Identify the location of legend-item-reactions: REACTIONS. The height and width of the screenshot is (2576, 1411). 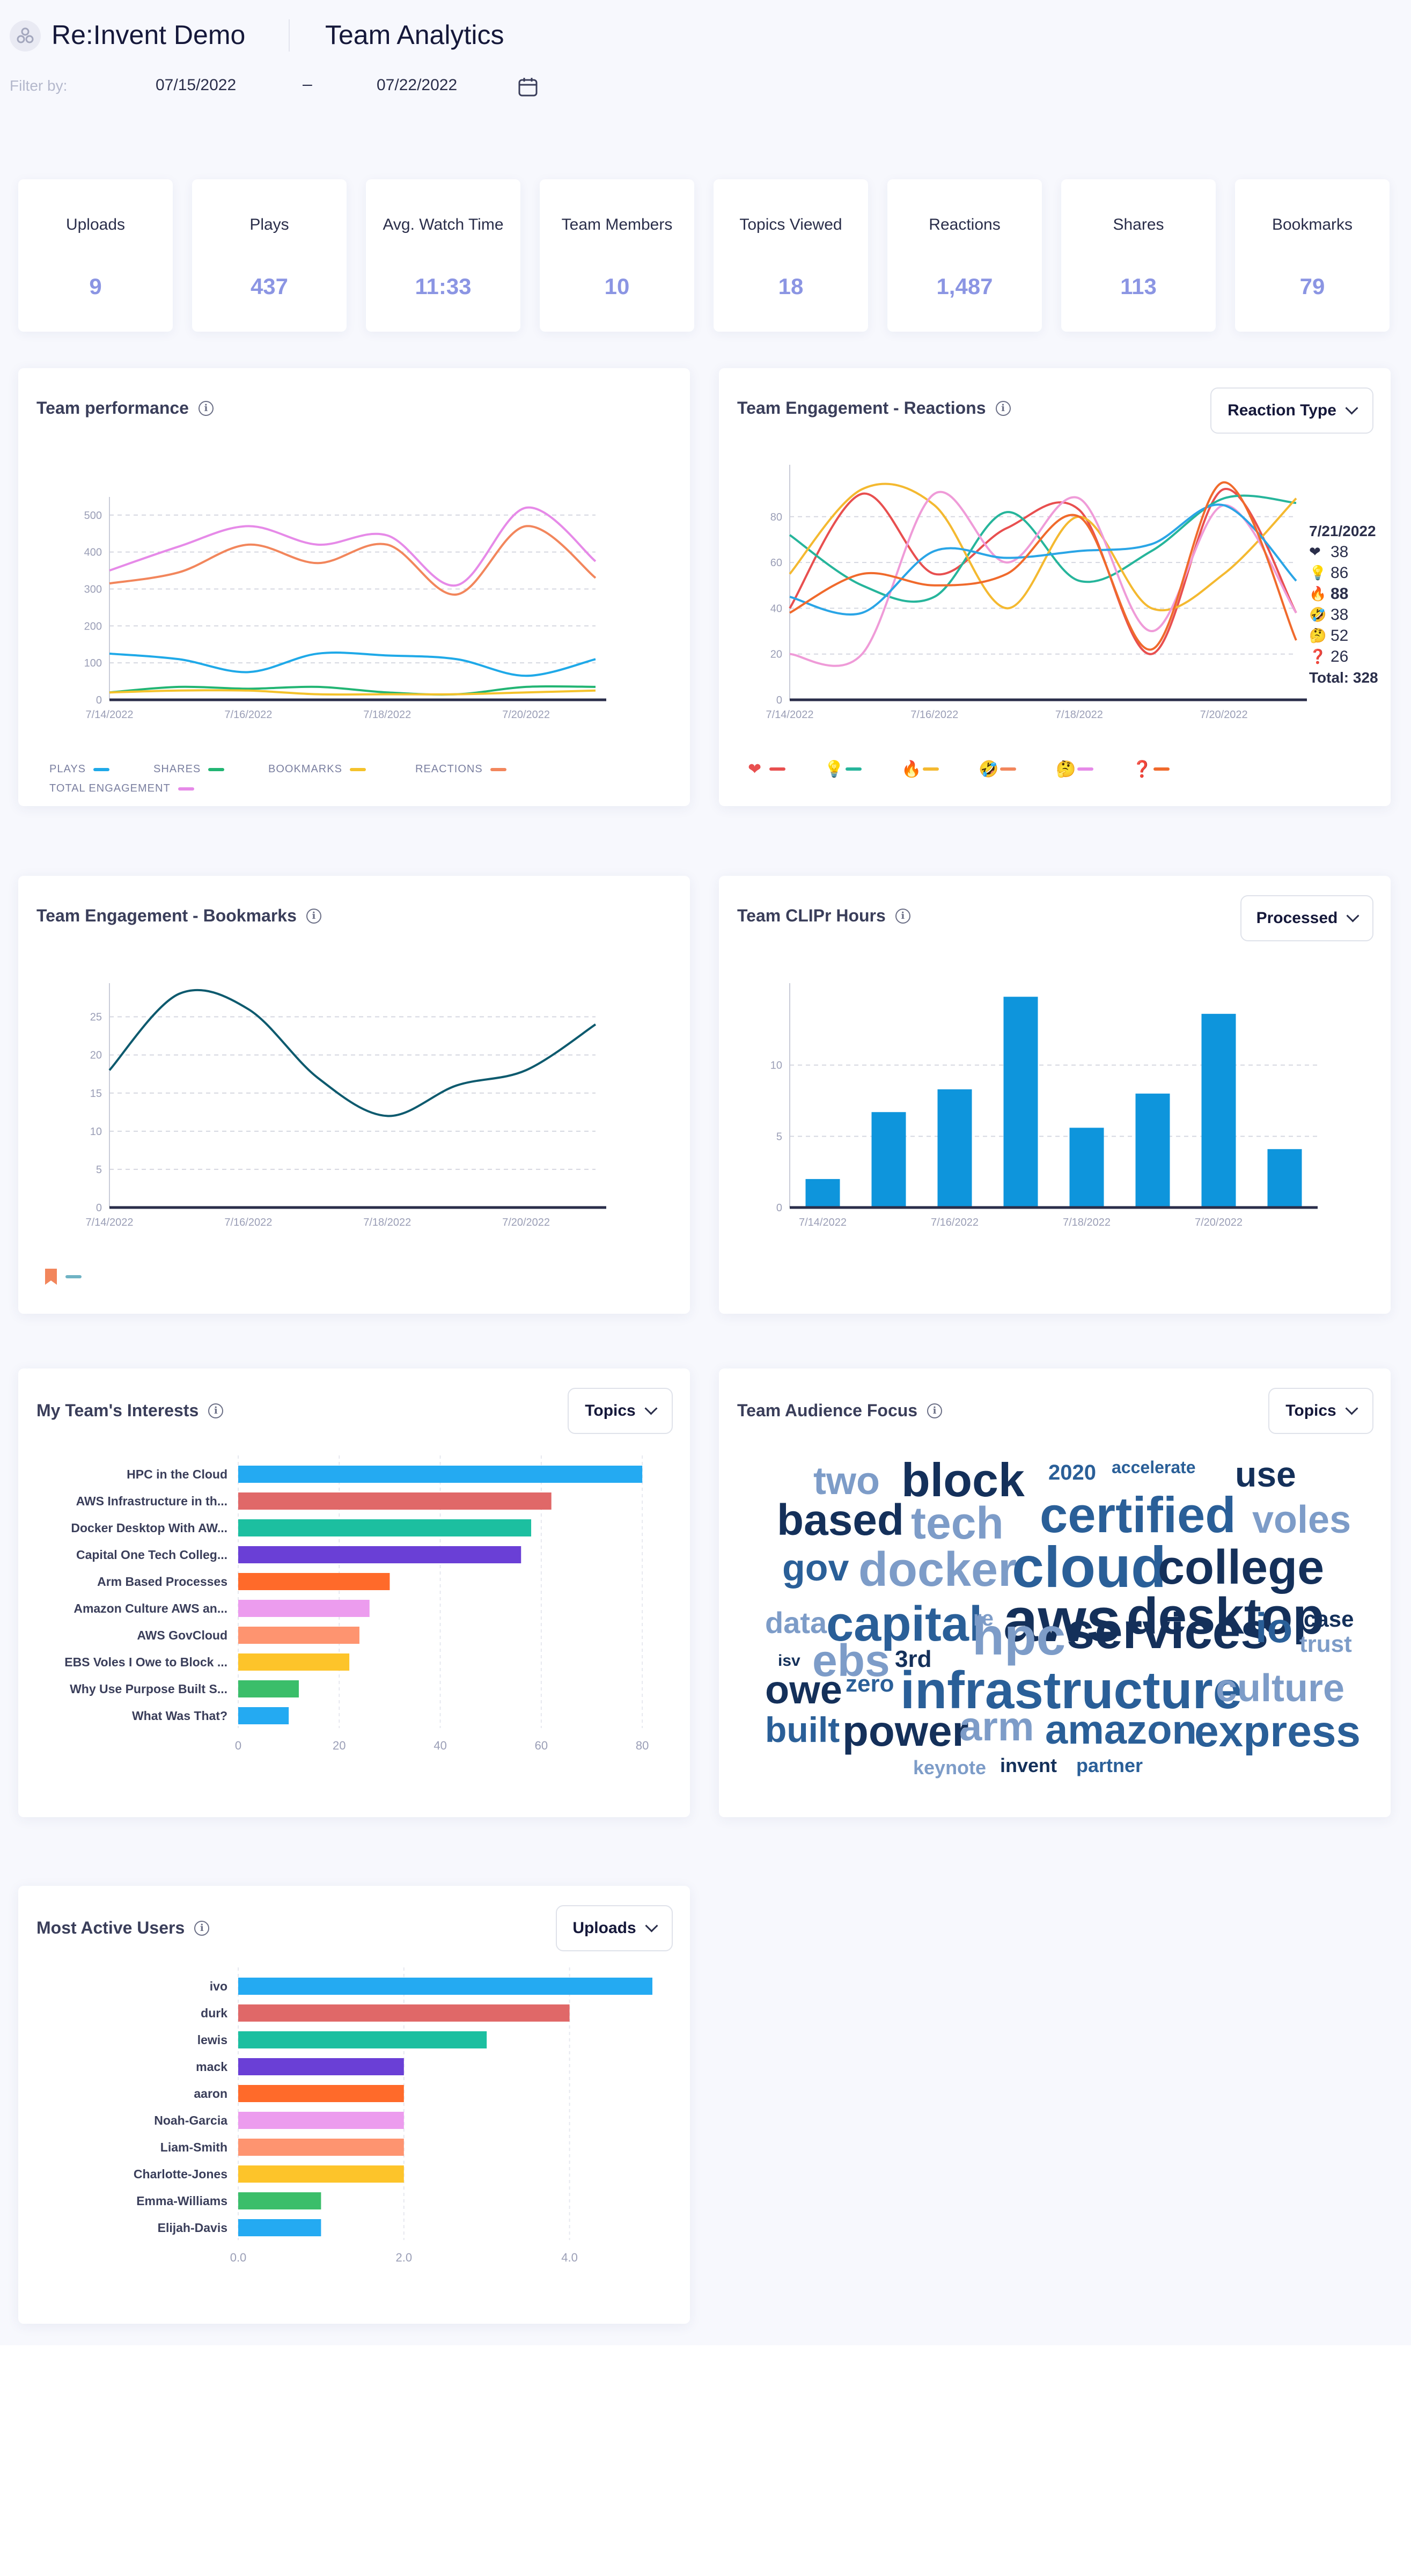
(460, 769).